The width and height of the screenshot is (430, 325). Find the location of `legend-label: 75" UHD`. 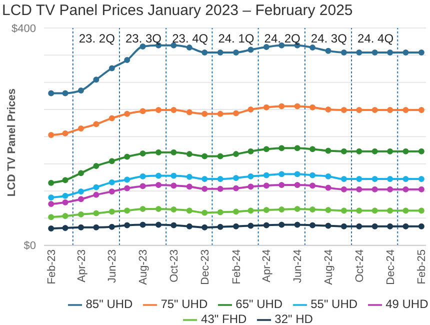

legend-label: 75" UHD is located at coordinates (184, 304).